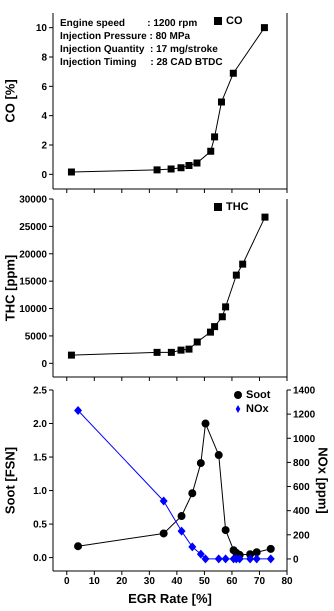 Image resolution: width=334 pixels, height=611 pixels. I want to click on y-axis-title: THC [ppm], so click(10, 288).